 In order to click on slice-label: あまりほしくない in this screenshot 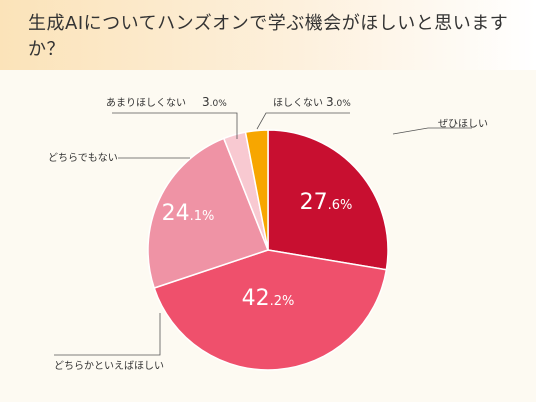, I will do `click(146, 103)`.